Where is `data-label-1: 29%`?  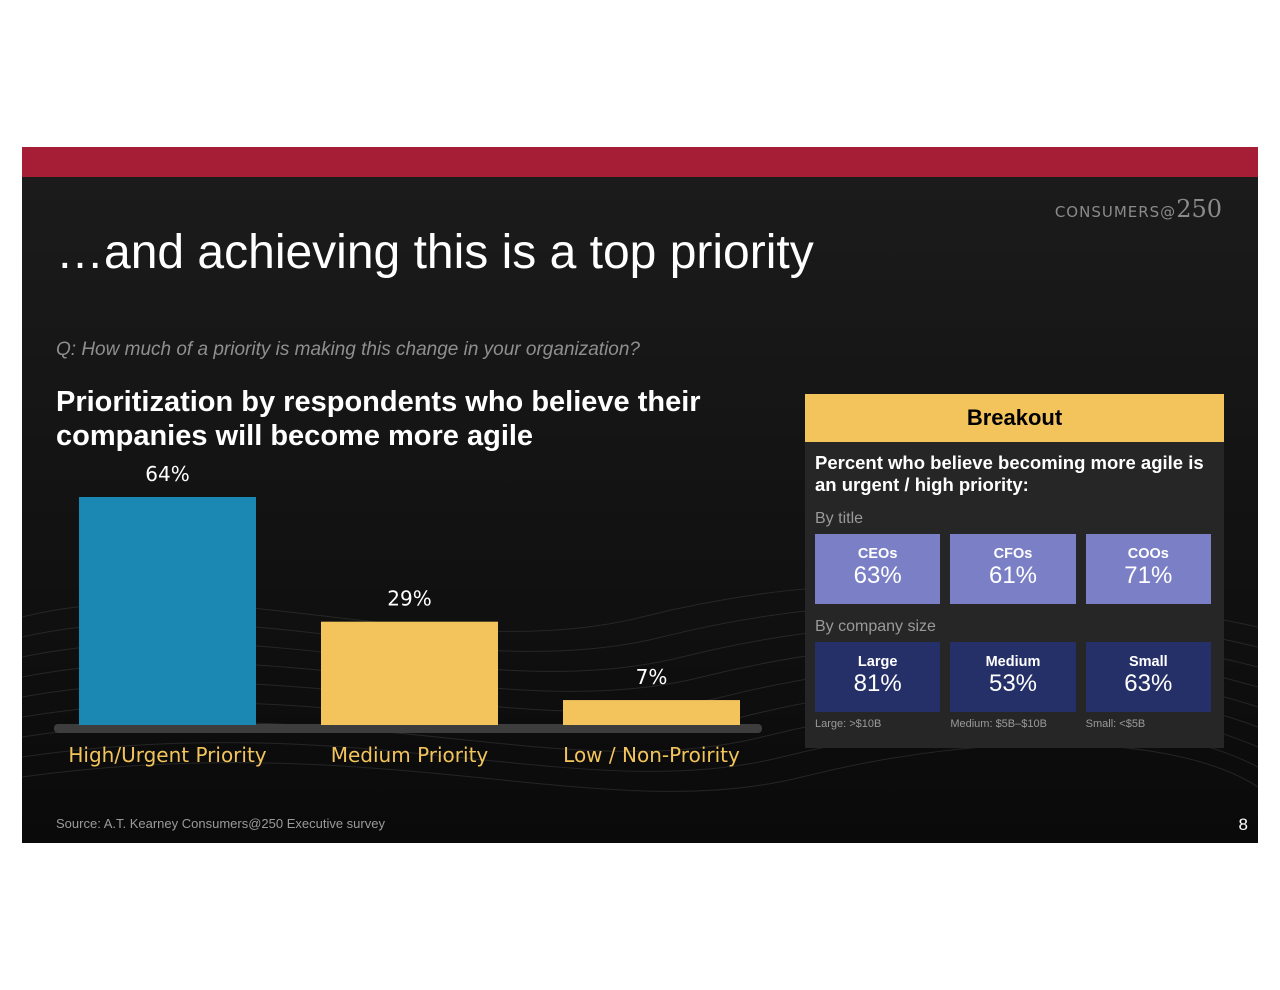
data-label-1: 29% is located at coordinates (409, 599).